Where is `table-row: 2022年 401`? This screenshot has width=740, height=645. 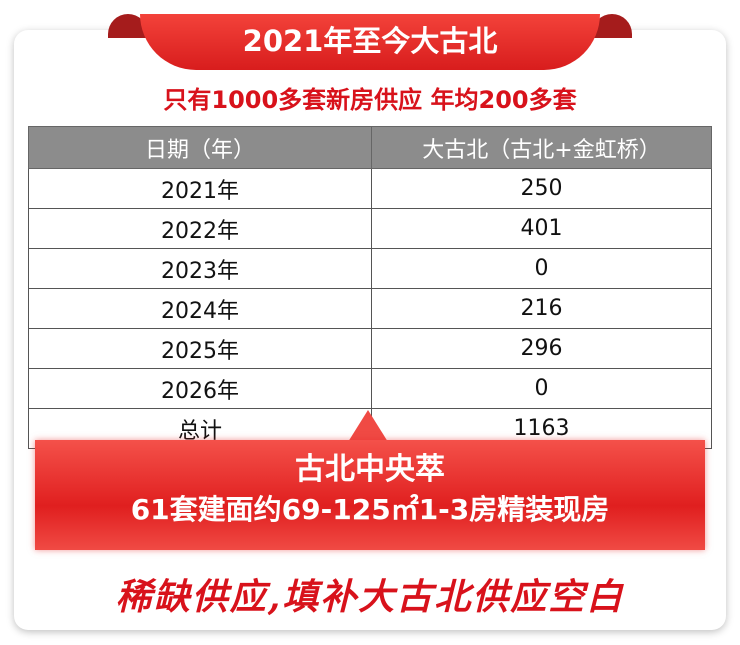 table-row: 2022年 401 is located at coordinates (370, 228).